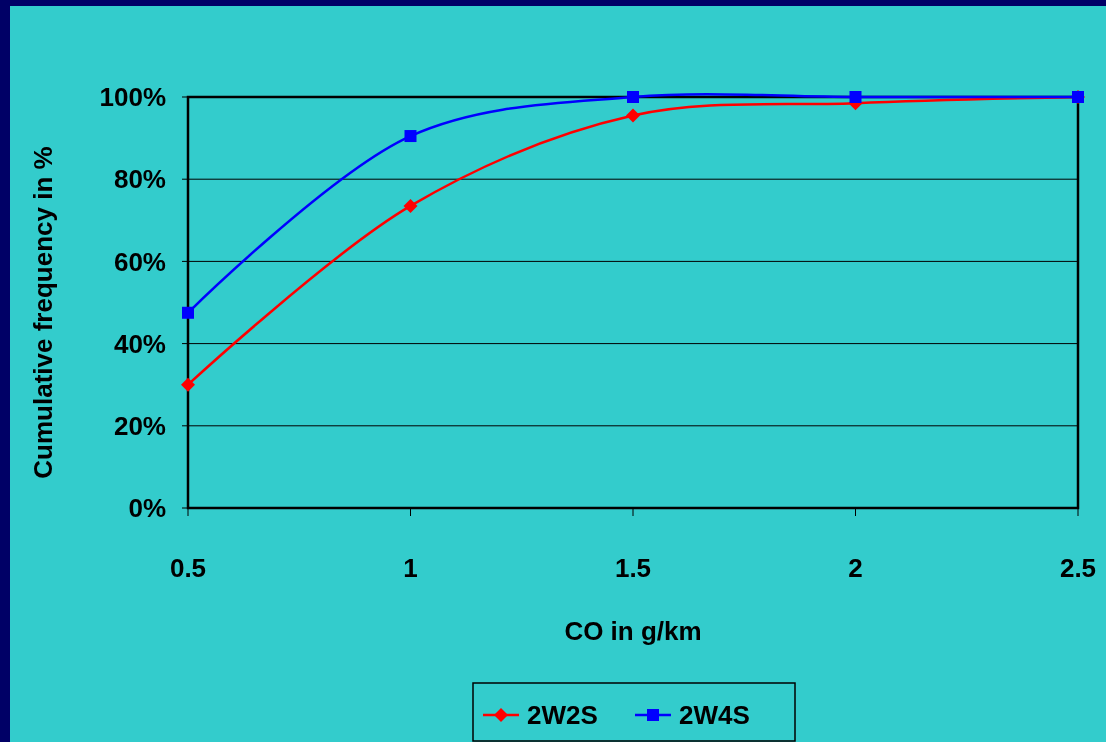  I want to click on y-tick-label: 80%, so click(139, 179).